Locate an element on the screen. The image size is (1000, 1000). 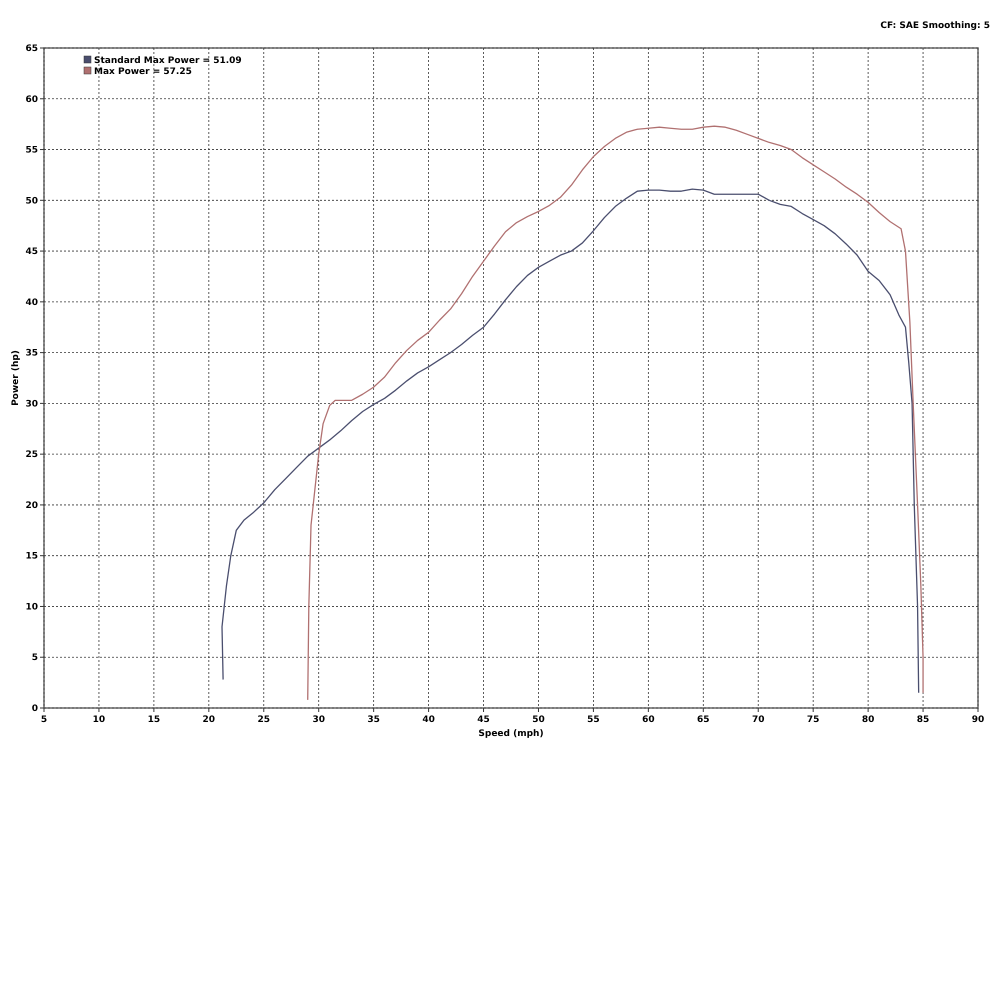
text: CF: SAE Smoothing: 5 is located at coordinates (935, 26).